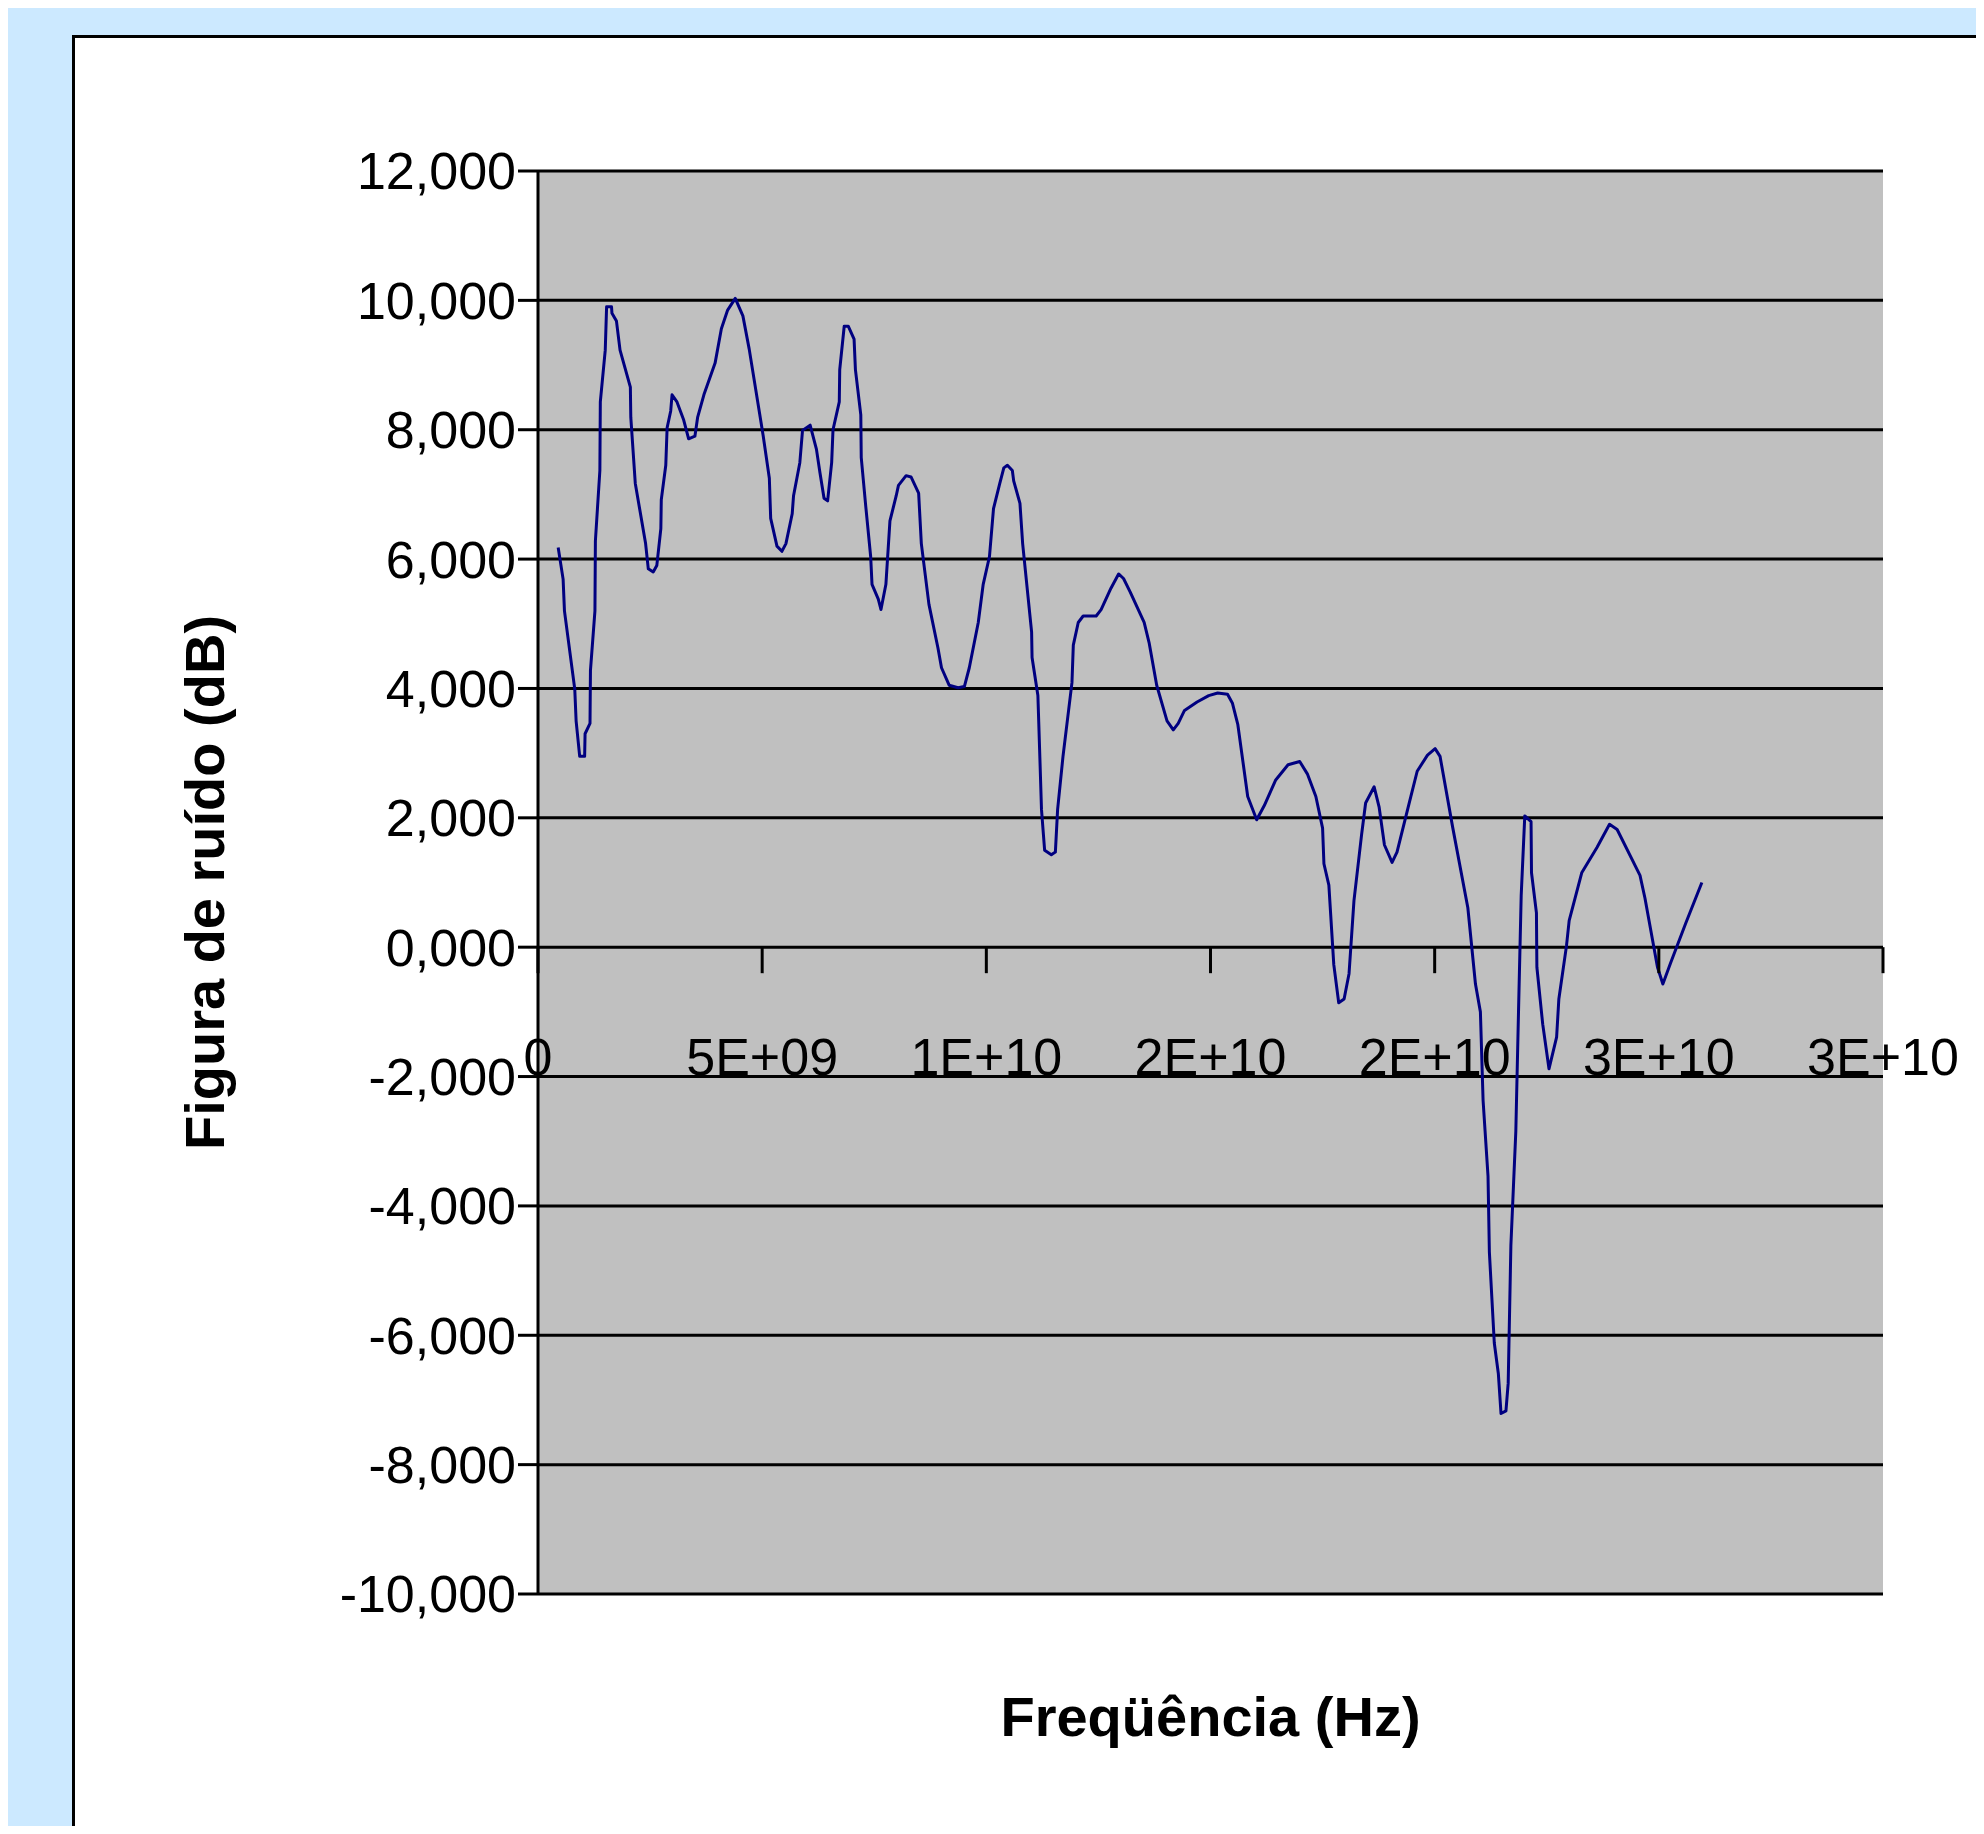 This screenshot has height=1834, width=1984. I want to click on y-tick-label: 8,000, so click(450, 430).